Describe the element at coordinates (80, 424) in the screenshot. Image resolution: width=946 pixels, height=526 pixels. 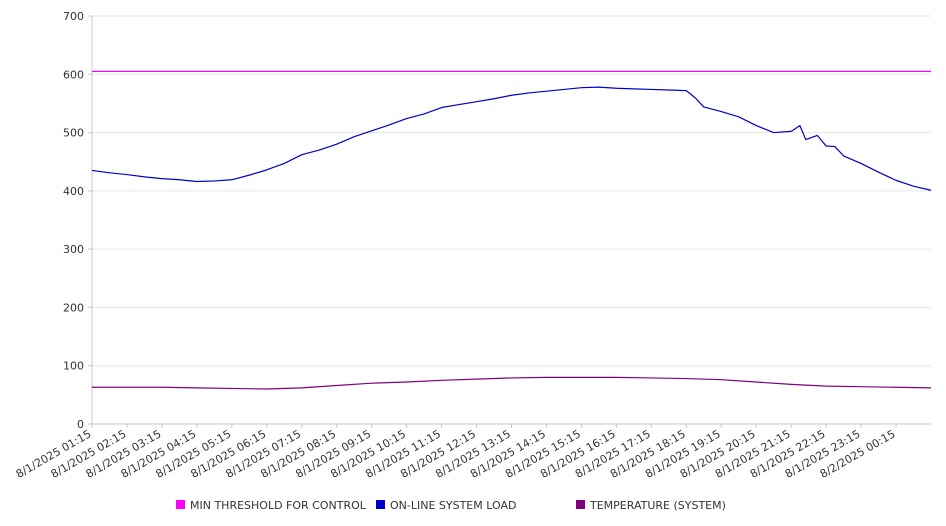
I see `y-tick-label: 0` at that location.